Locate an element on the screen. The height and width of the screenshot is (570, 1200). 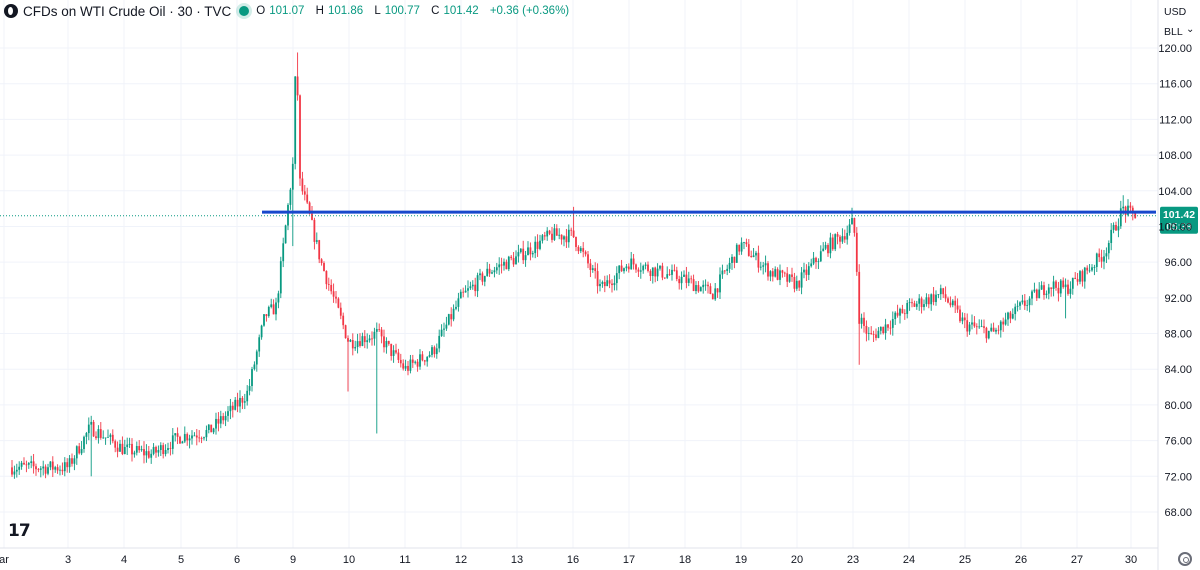
unit-selector: BLL ⌄ is located at coordinates (1179, 31).